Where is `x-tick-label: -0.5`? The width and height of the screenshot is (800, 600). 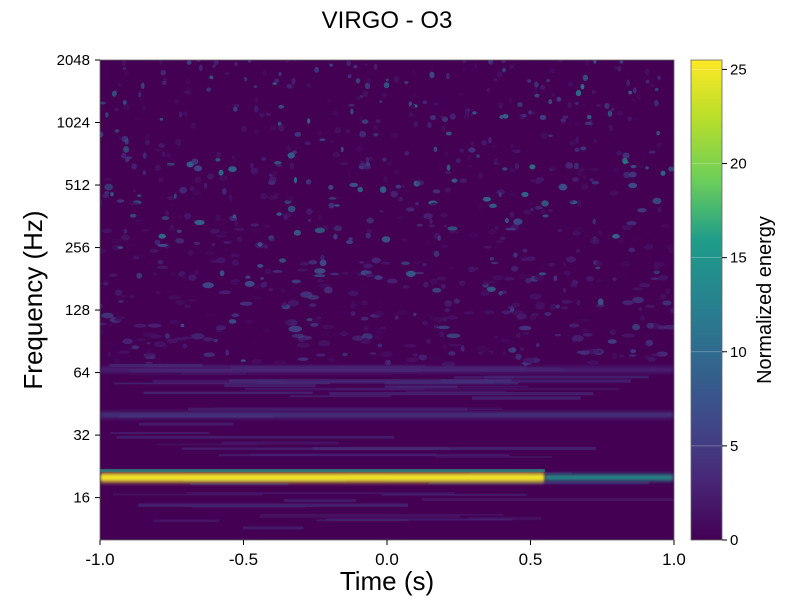 x-tick-label: -0.5 is located at coordinates (243, 559).